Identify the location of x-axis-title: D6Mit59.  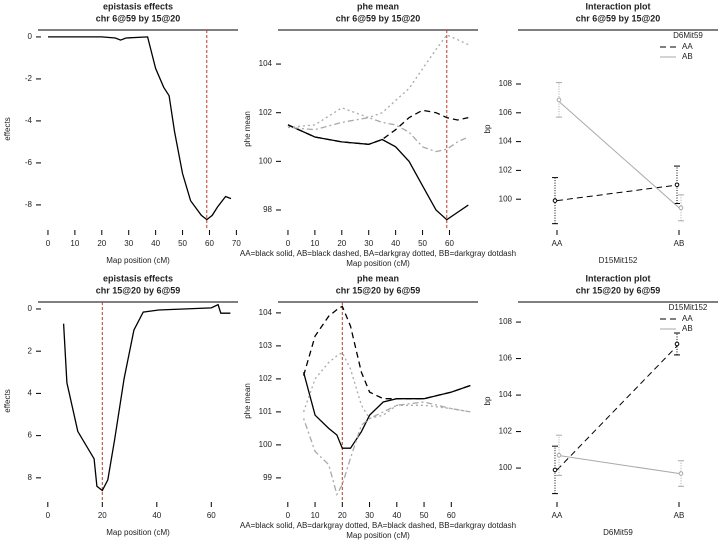
(618, 532).